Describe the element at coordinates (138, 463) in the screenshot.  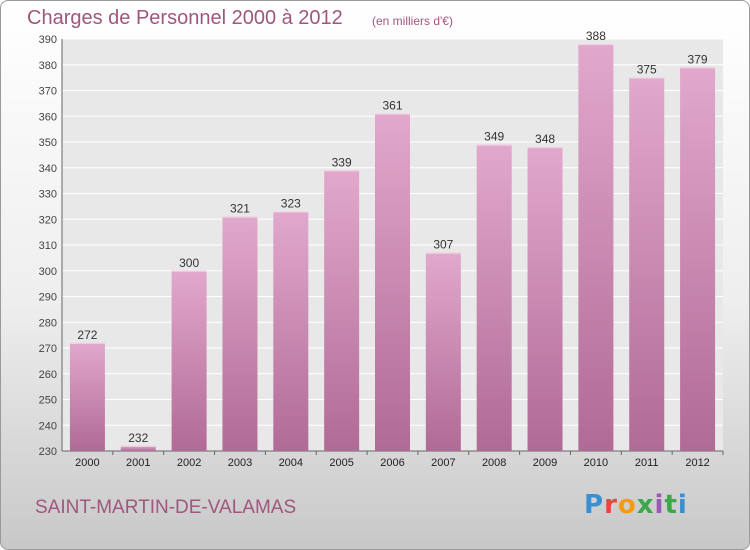
I see `x-tick-label: 2001` at that location.